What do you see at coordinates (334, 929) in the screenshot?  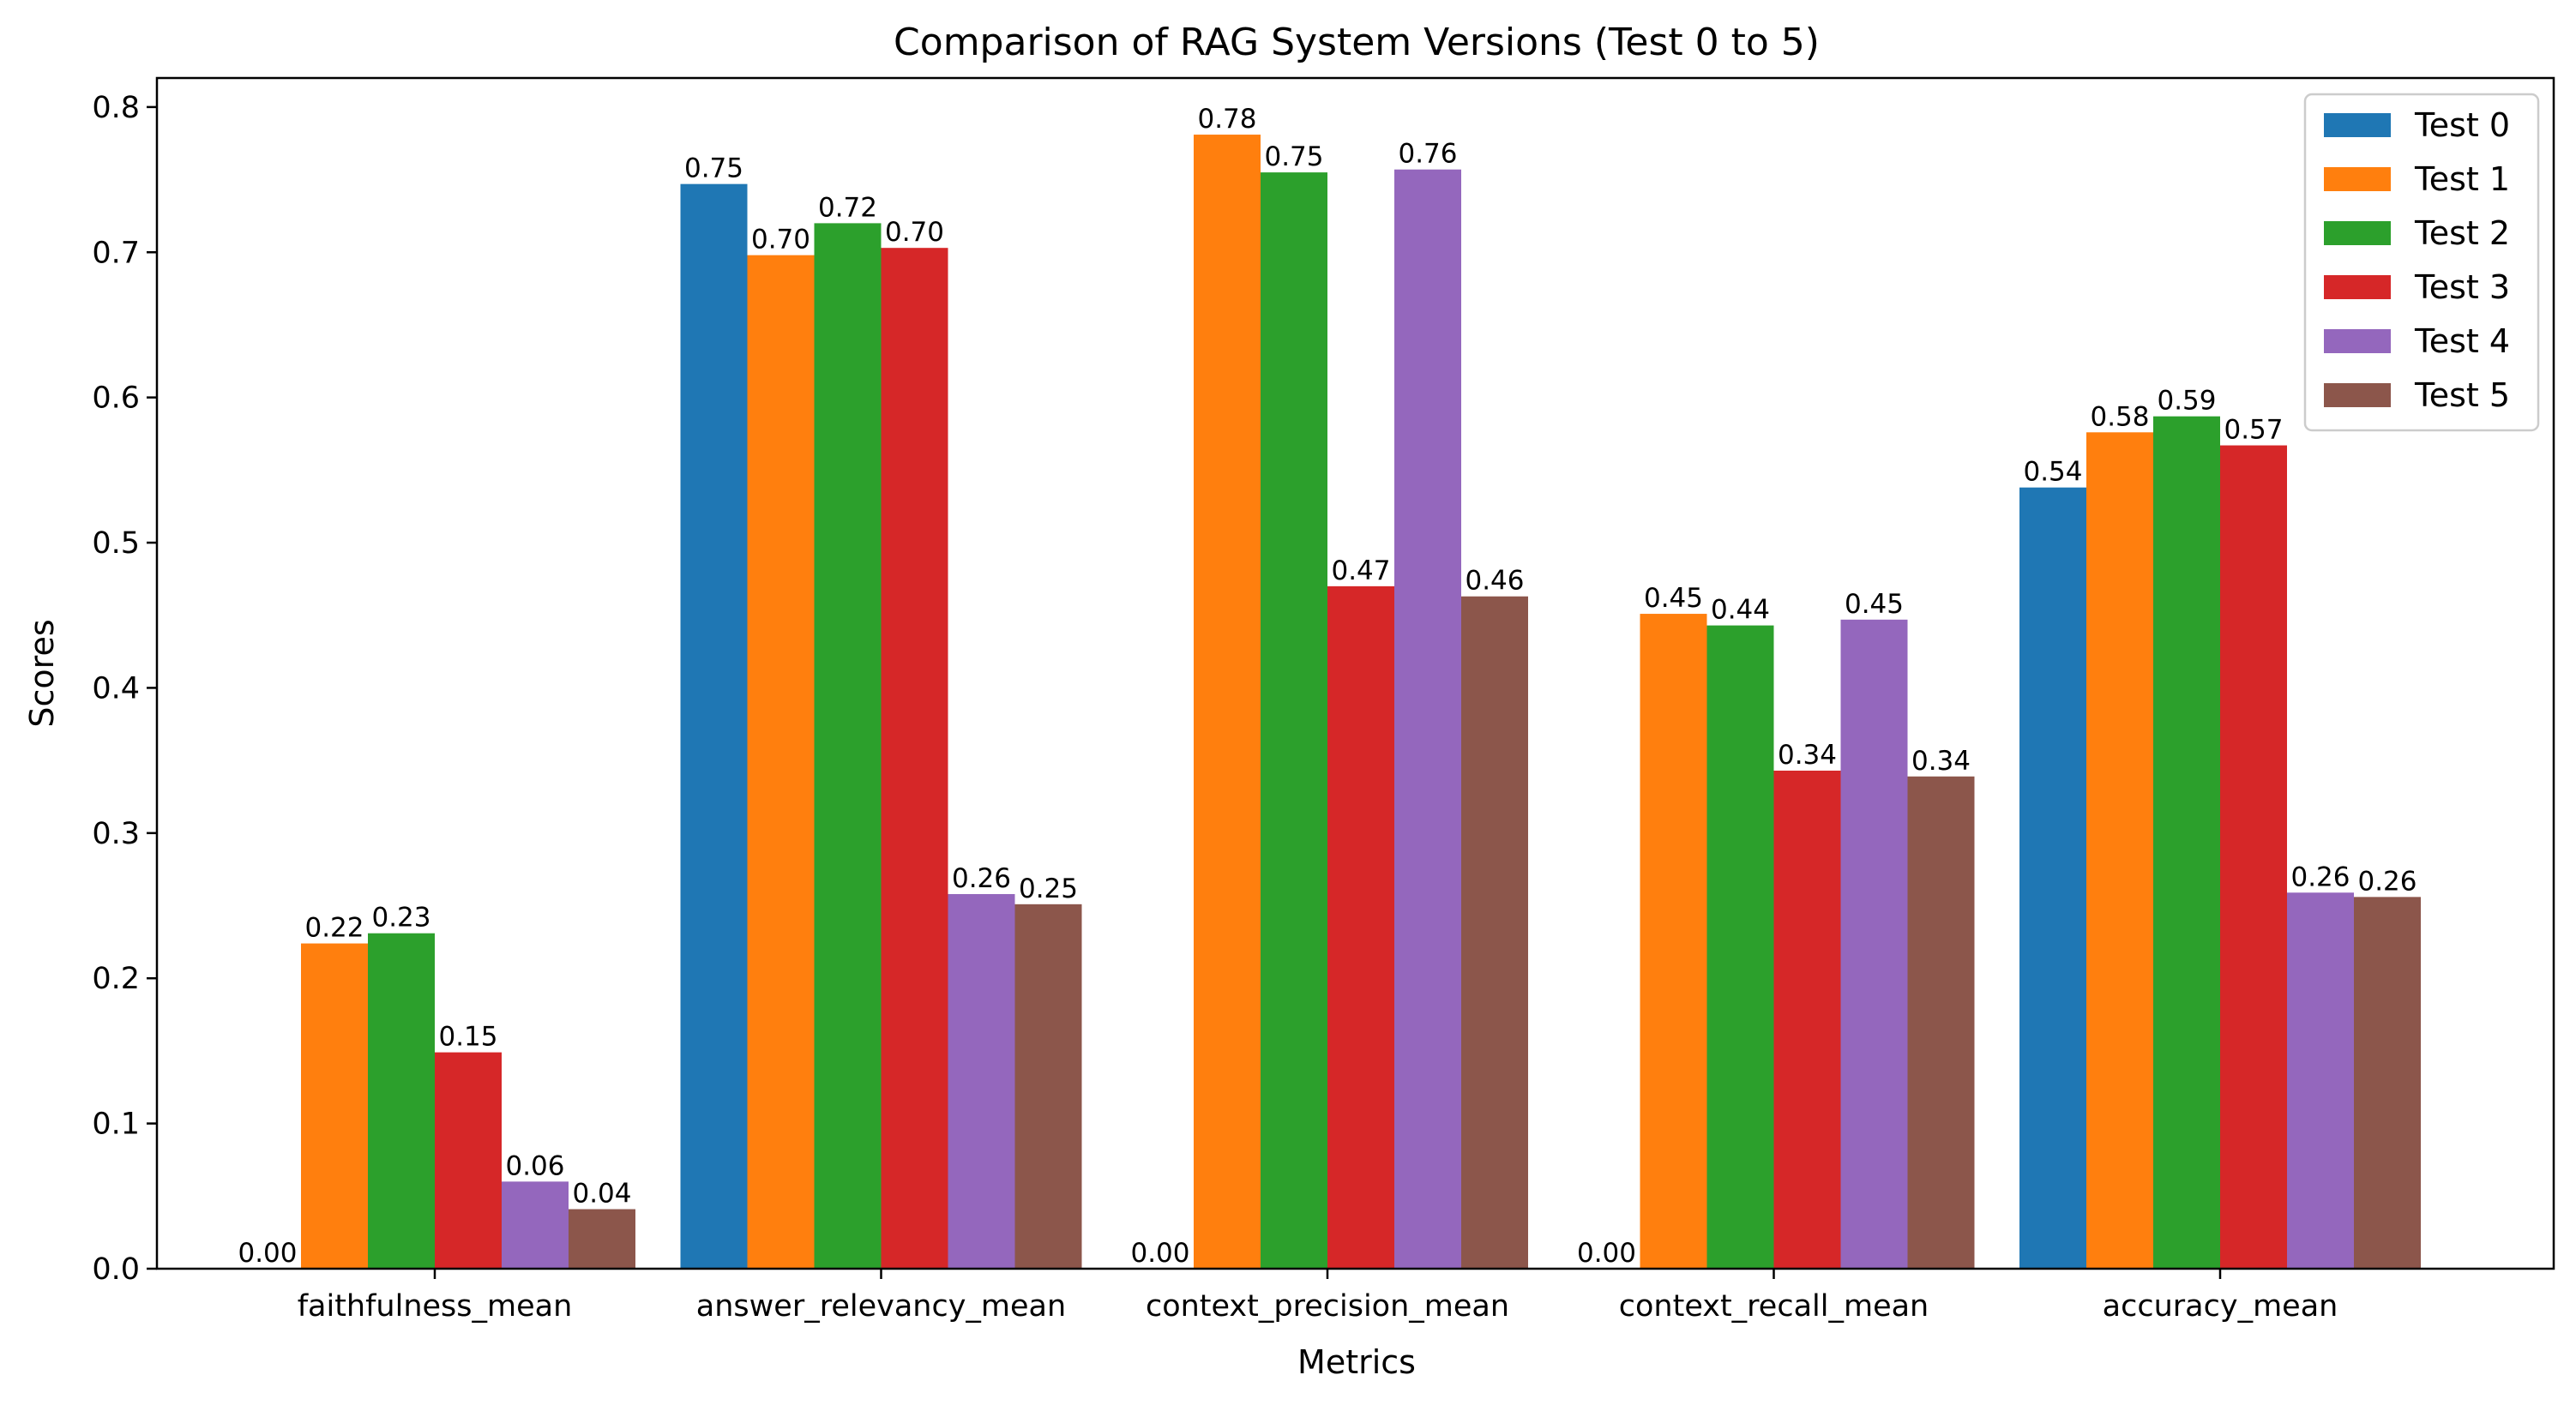 I see `bar-value-label: 0.22` at bounding box center [334, 929].